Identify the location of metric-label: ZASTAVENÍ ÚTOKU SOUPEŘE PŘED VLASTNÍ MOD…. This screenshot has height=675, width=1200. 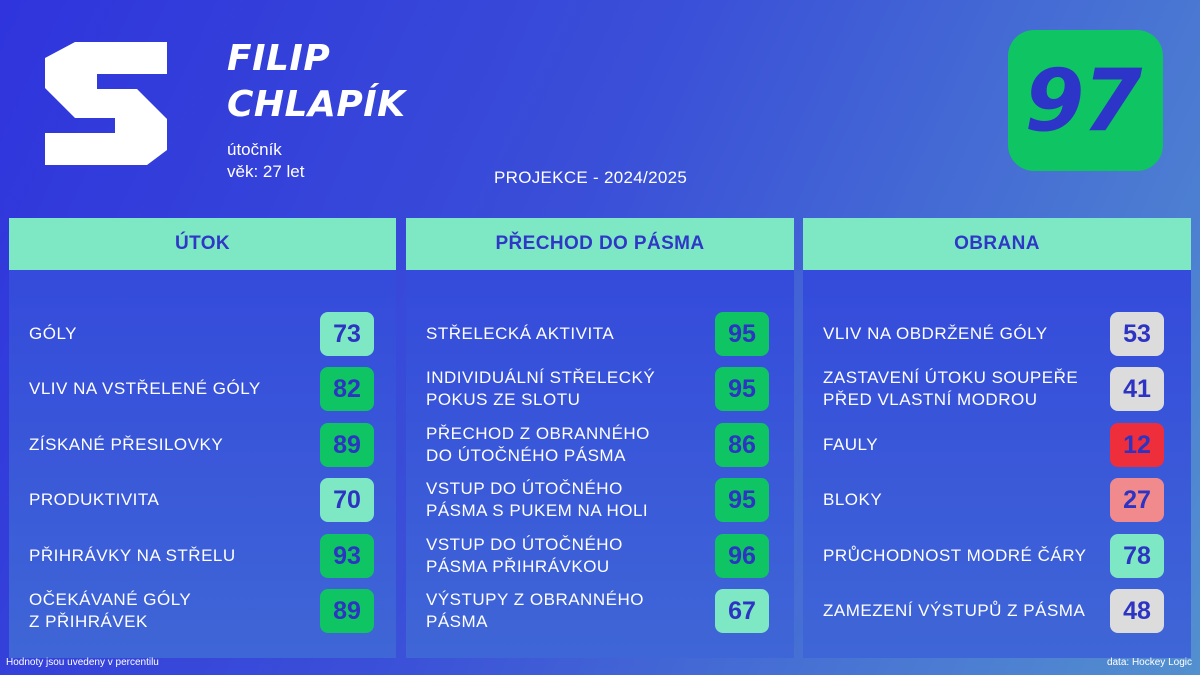
(951, 388).